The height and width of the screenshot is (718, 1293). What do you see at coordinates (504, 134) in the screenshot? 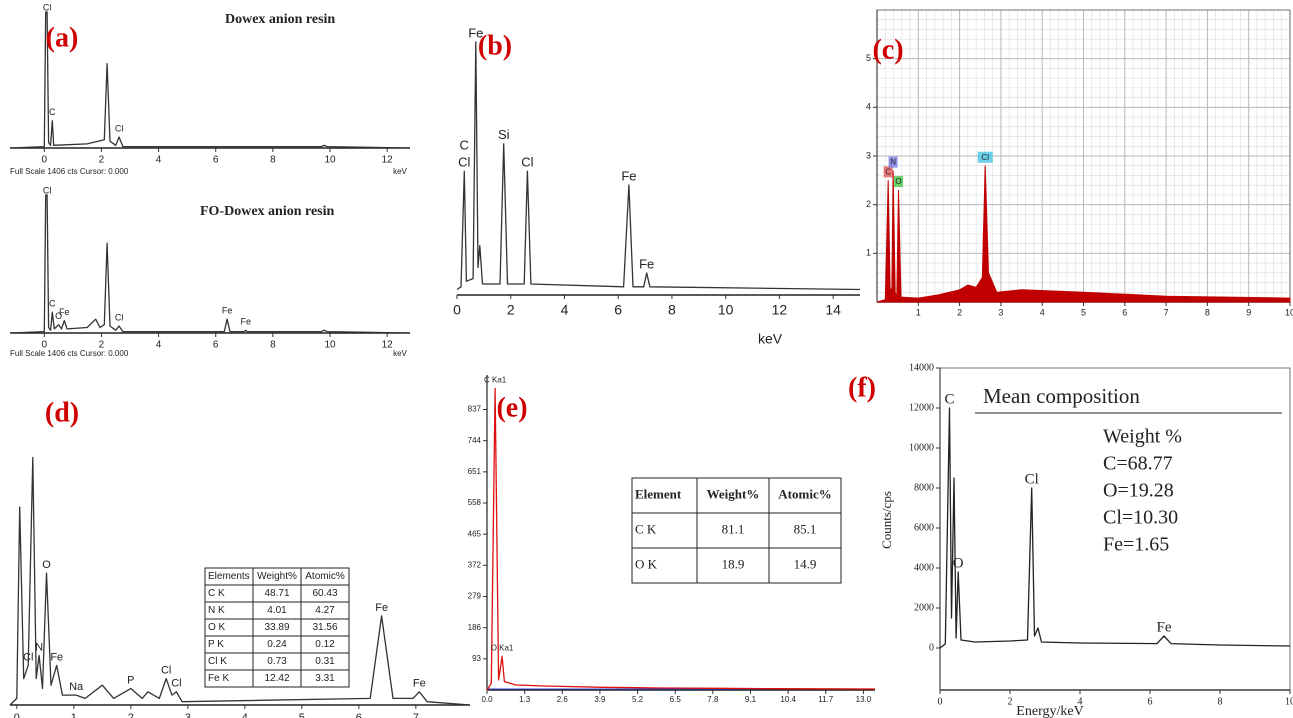
I see `peak-label: Si` at bounding box center [504, 134].